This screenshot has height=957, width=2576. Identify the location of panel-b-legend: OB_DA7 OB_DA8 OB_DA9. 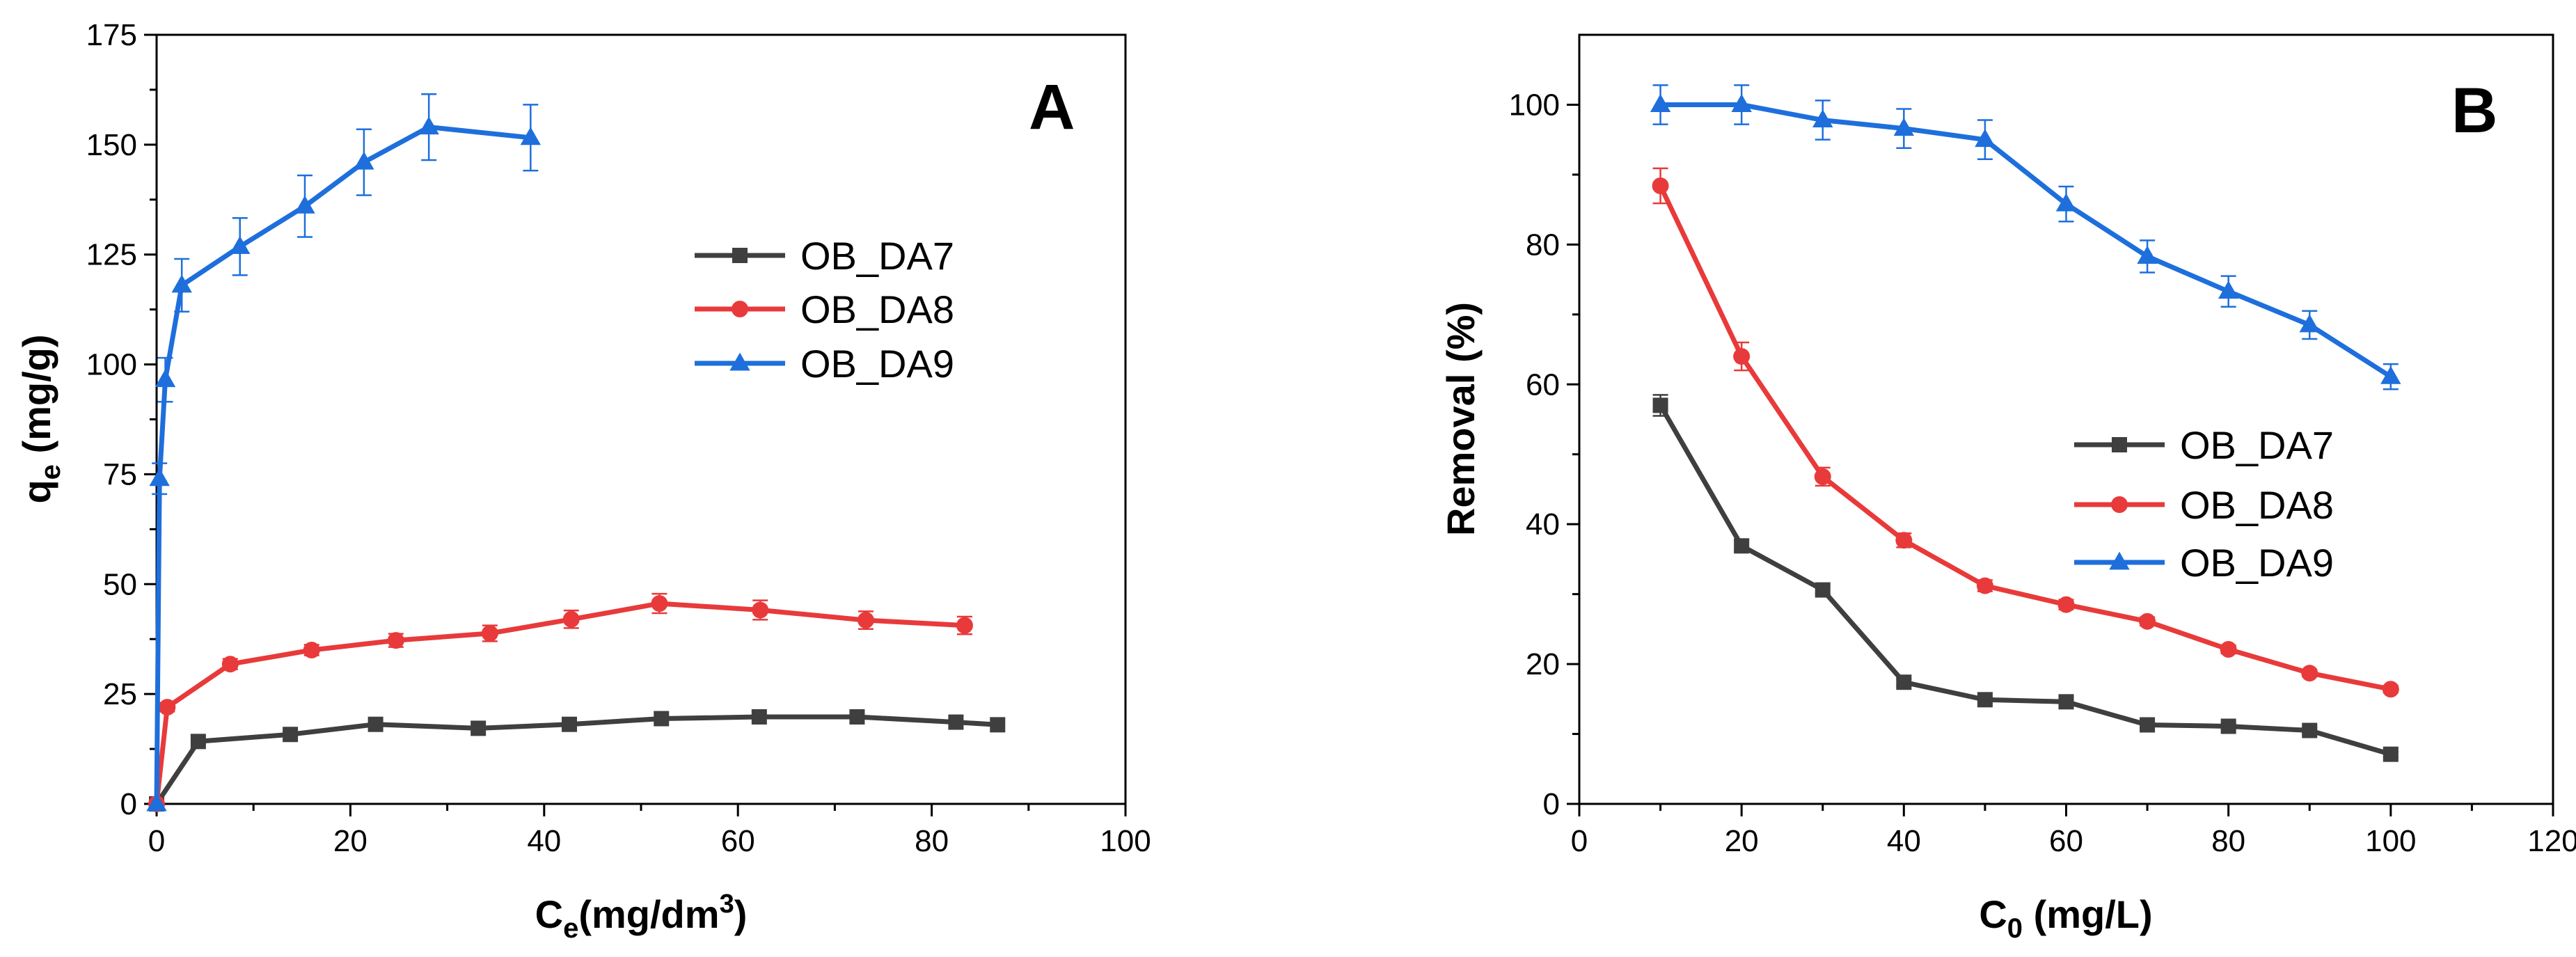
(2204, 504).